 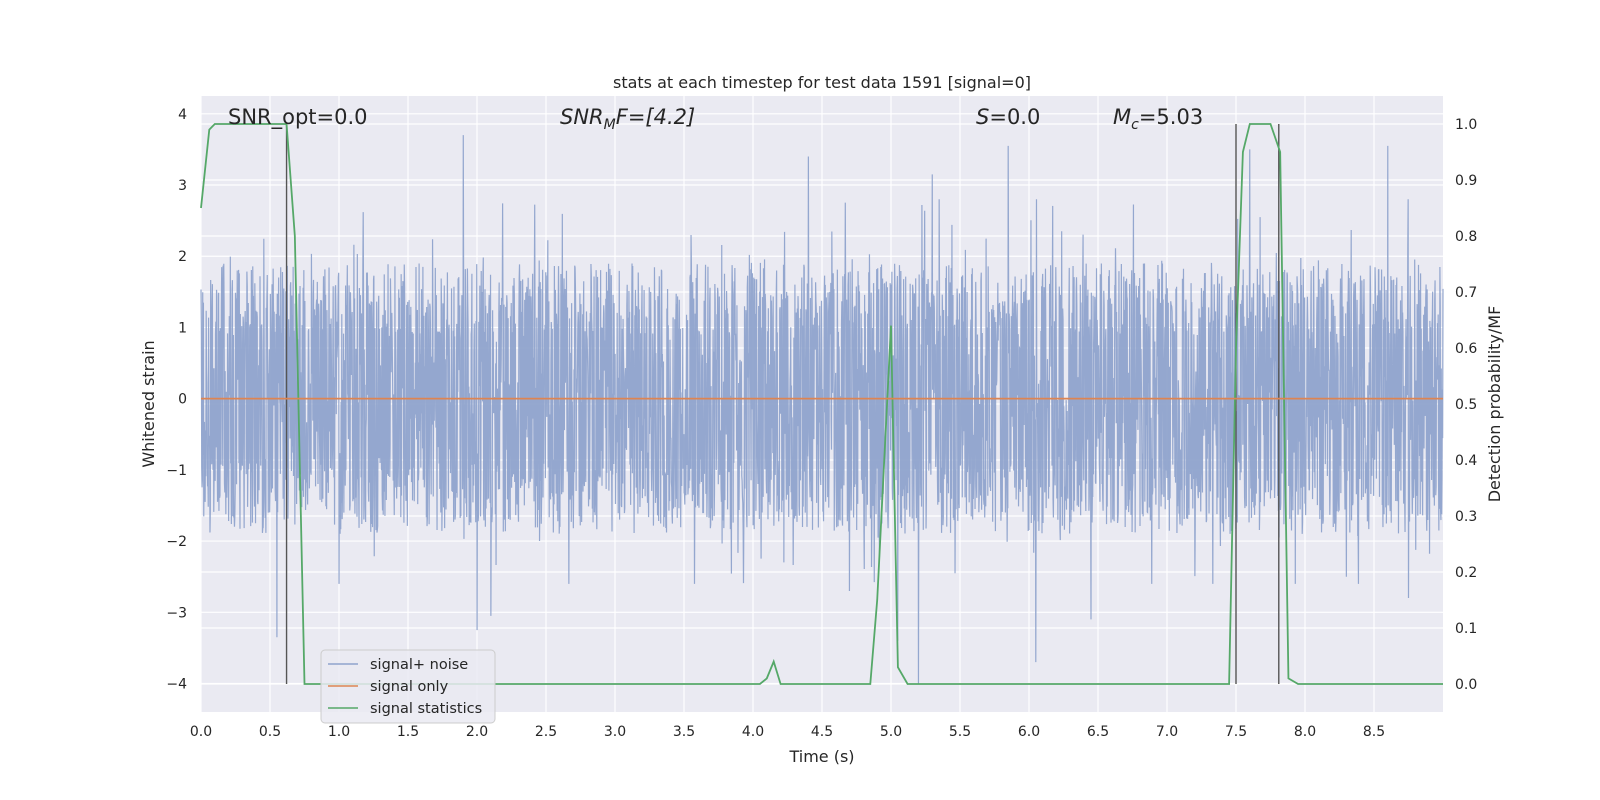 What do you see at coordinates (1014, 117) in the screenshot?
I see `annotation-s-rest: =0.0` at bounding box center [1014, 117].